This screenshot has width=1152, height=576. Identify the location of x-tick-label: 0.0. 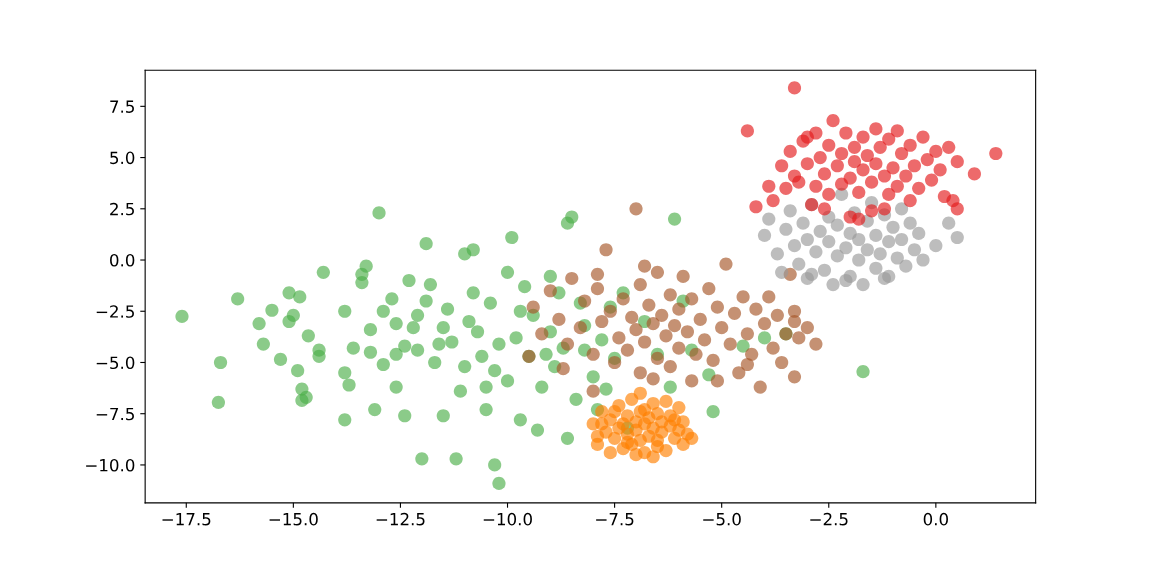
(935, 519).